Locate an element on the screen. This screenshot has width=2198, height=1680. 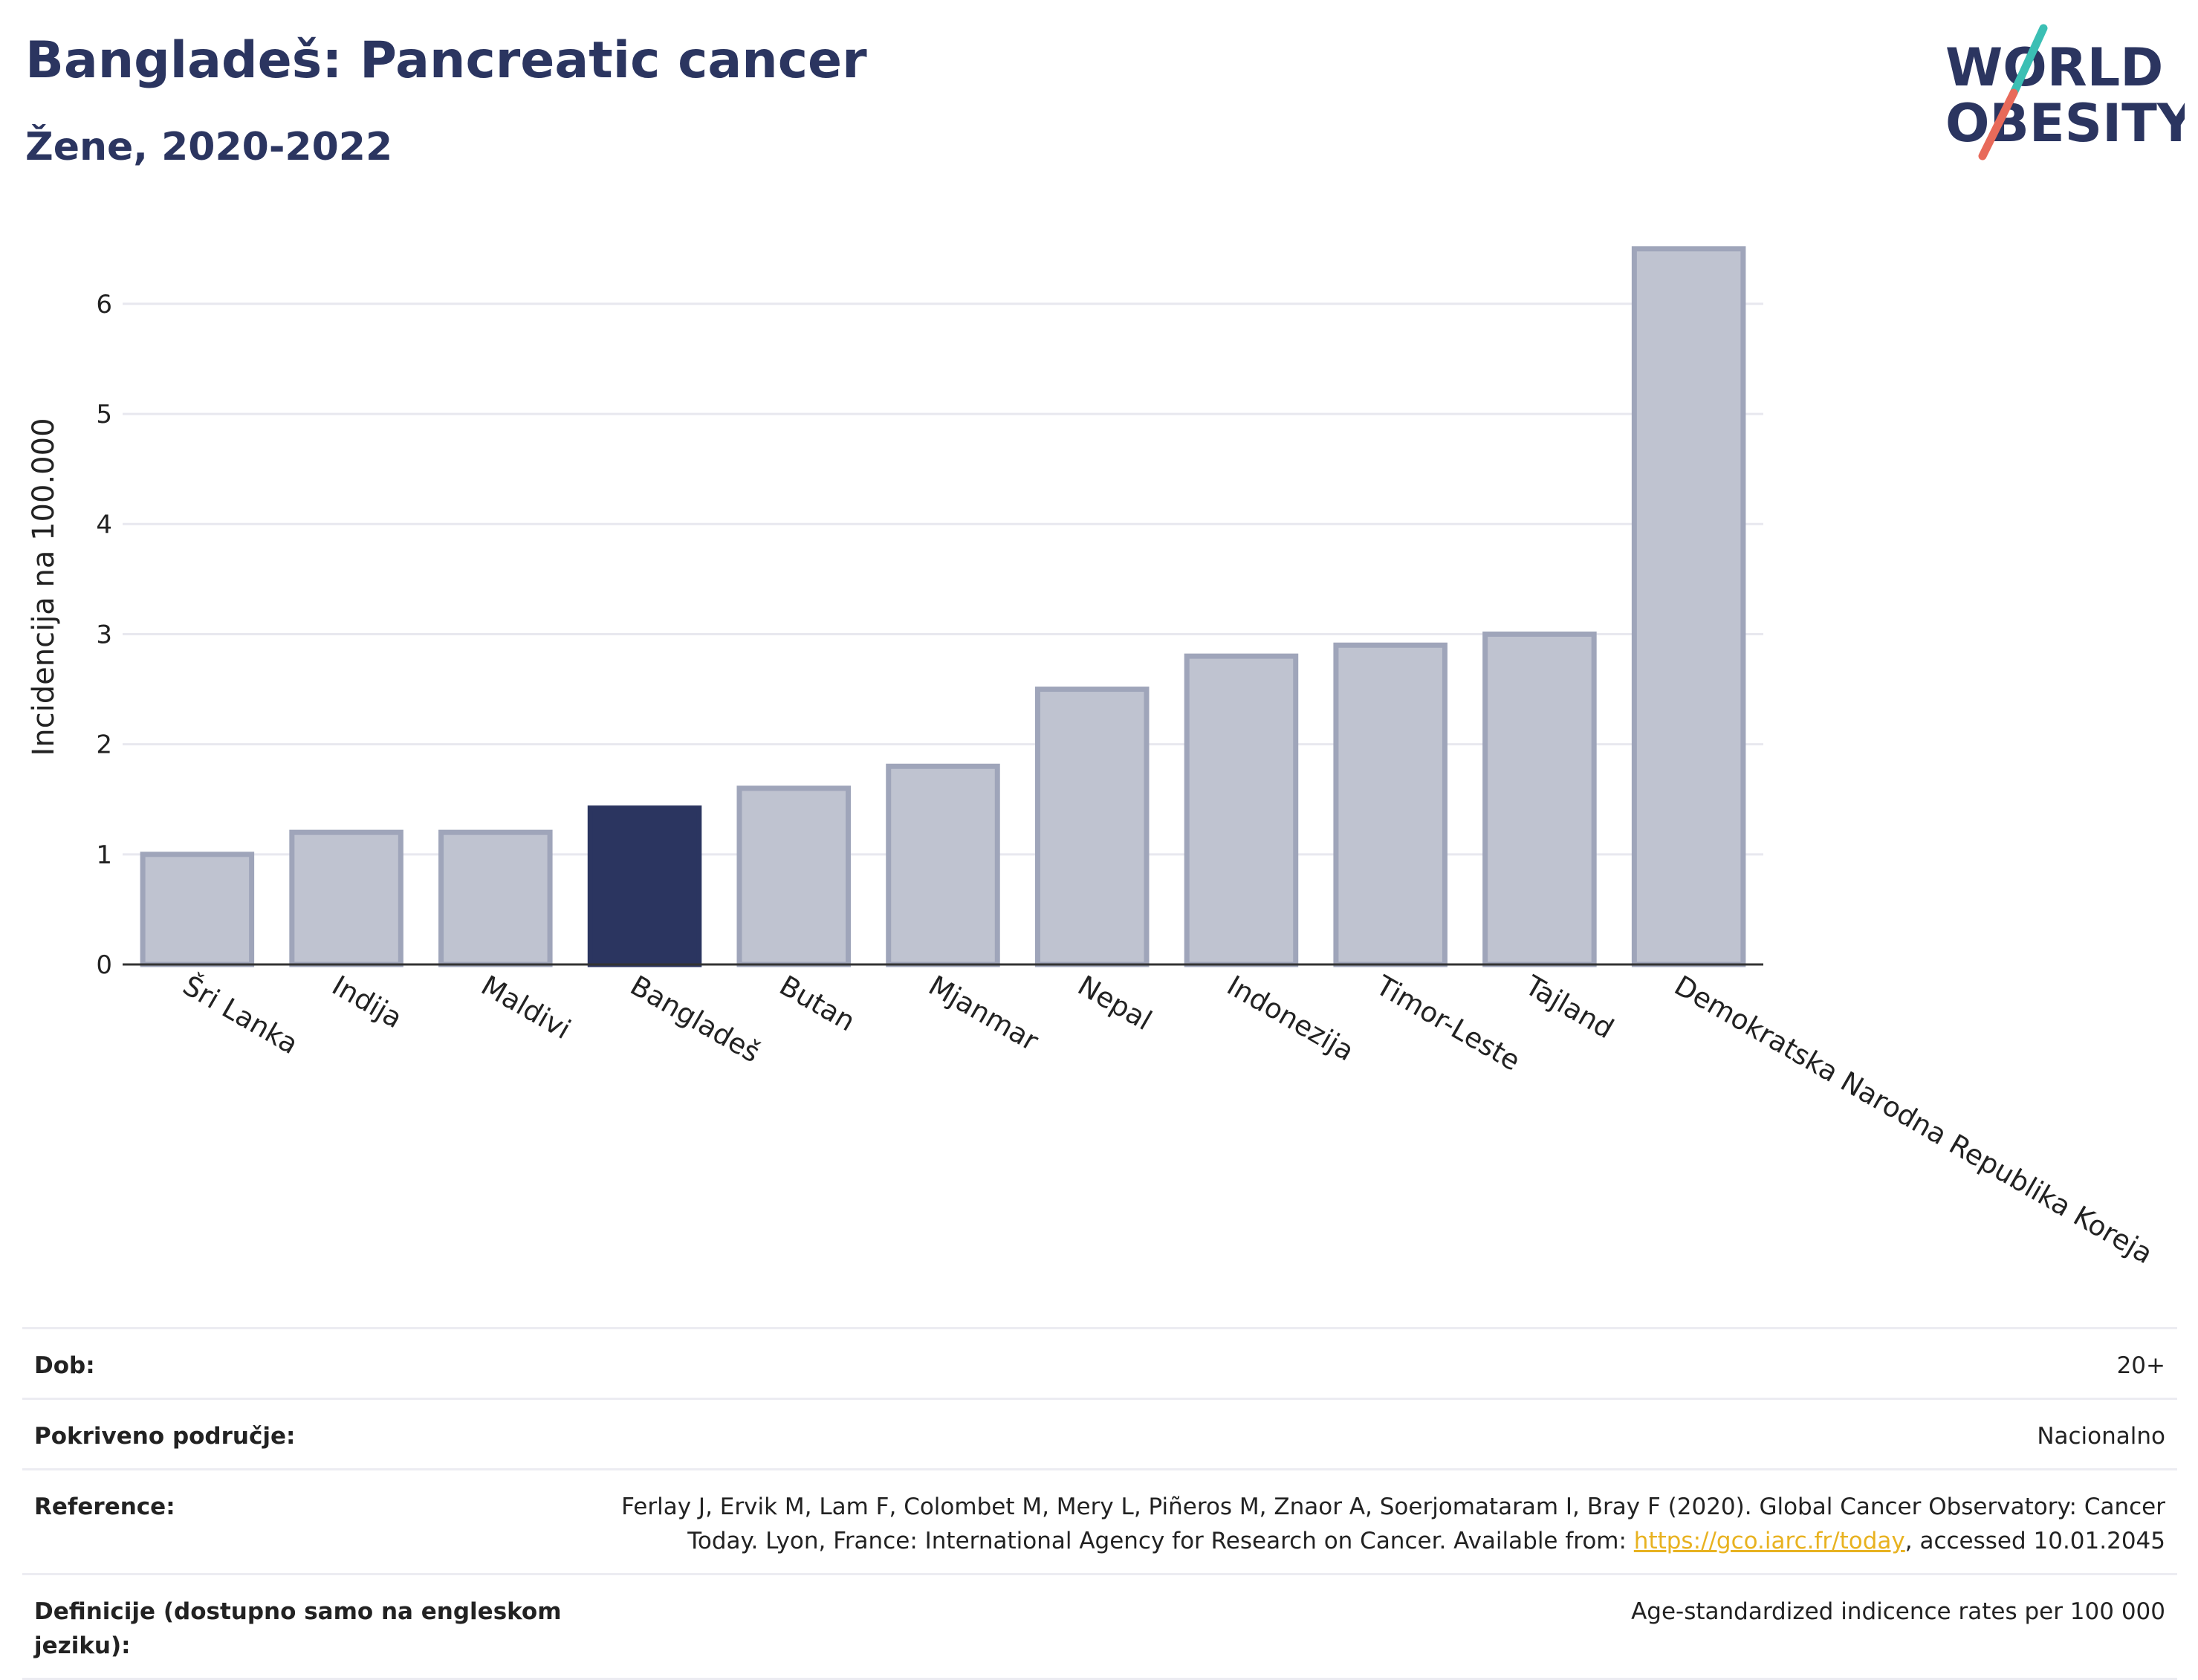
x-category-label: Maldivi is located at coordinates (526, 1008).